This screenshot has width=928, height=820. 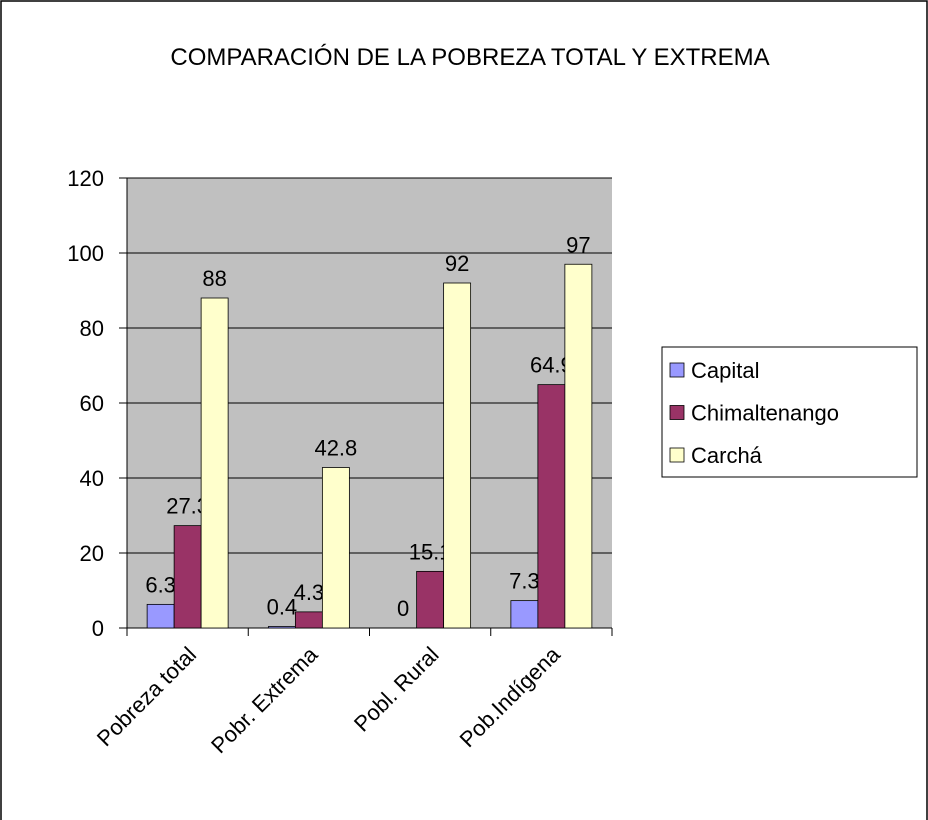 What do you see at coordinates (85, 178) in the screenshot?
I see `y-tick-label: 120` at bounding box center [85, 178].